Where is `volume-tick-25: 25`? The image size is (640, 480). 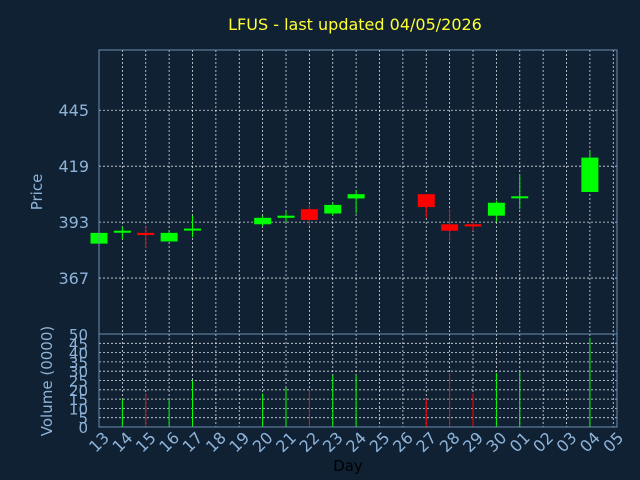
volume-tick-25: 25 is located at coordinates (78, 382).